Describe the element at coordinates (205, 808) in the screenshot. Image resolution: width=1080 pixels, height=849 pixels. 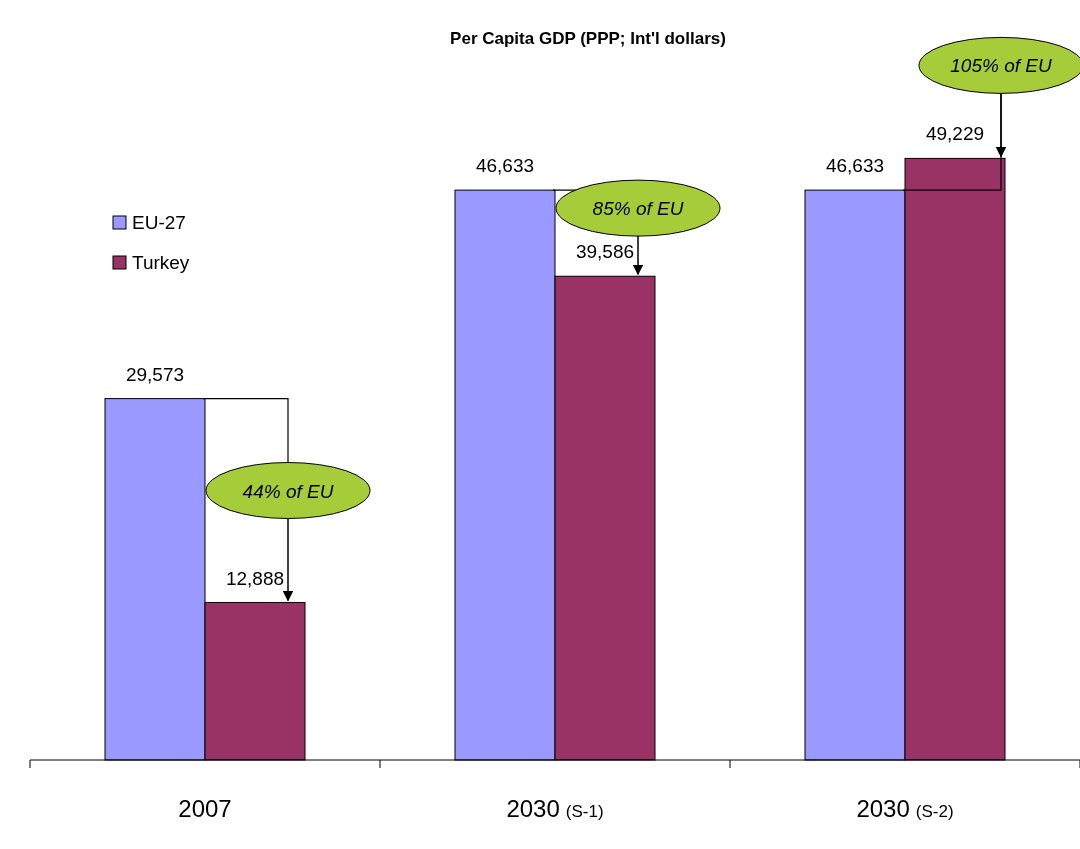
I see `x-tick-label: 2007` at that location.